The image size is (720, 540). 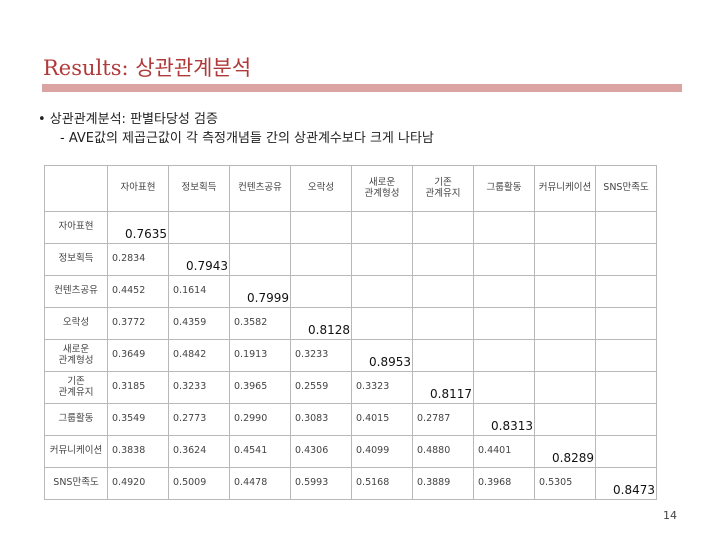 I want to click on row-header: 커뮤니케이션, so click(x=76, y=451).